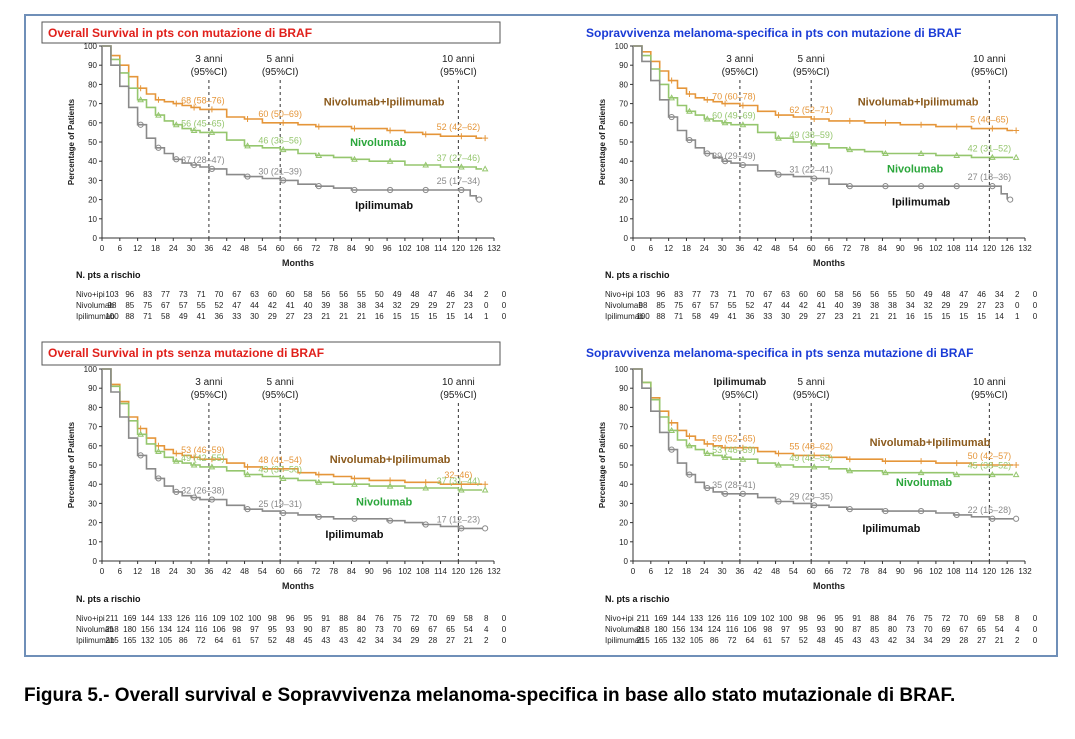 The height and width of the screenshot is (739, 1075). I want to click on x-tick-label: 30, so click(722, 248).